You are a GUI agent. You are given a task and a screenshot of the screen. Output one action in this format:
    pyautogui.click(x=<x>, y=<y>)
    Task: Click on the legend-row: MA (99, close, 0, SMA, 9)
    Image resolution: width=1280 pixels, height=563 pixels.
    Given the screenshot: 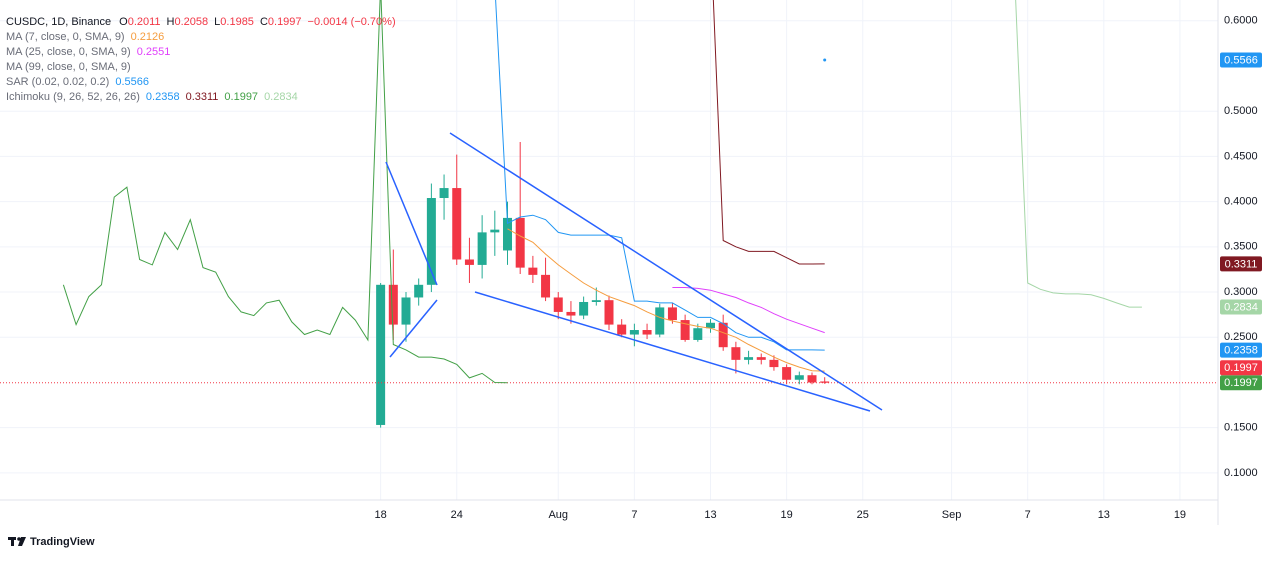 What is the action you would take?
    pyautogui.click(x=68, y=67)
    